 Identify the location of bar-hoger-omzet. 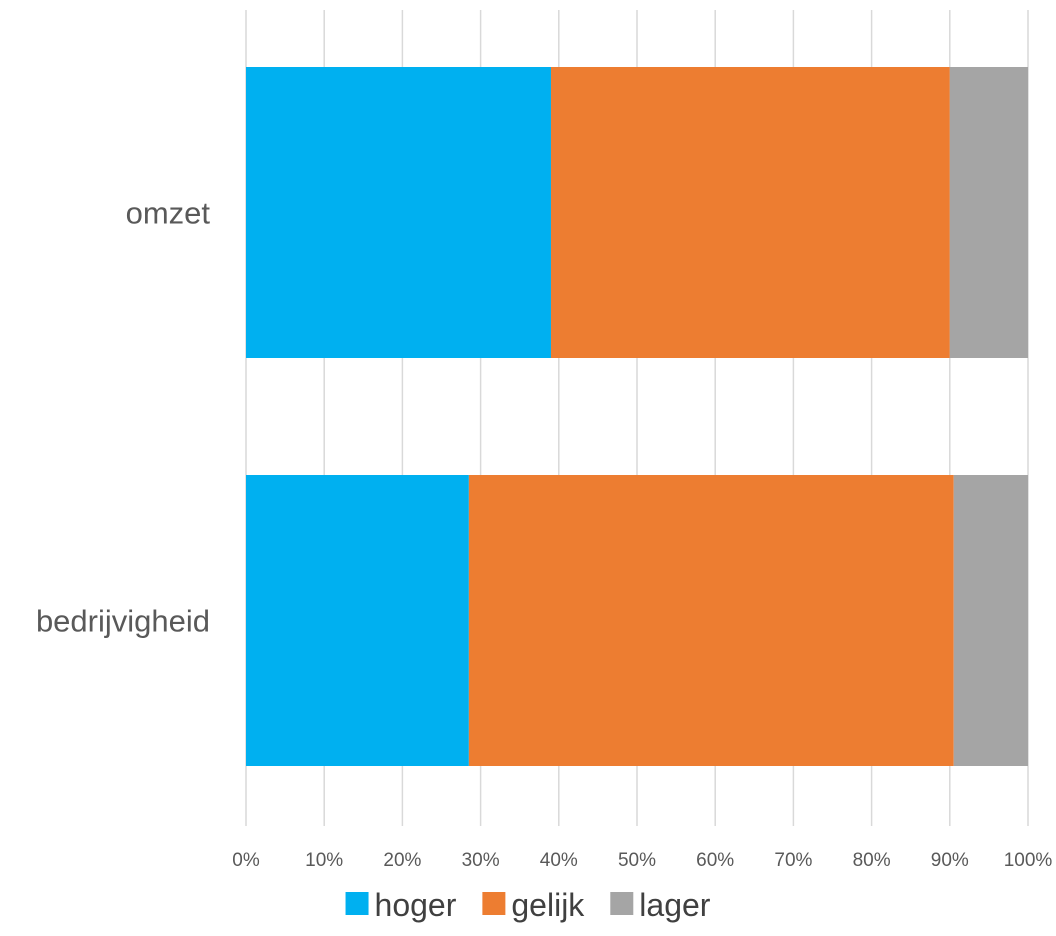
(398, 212).